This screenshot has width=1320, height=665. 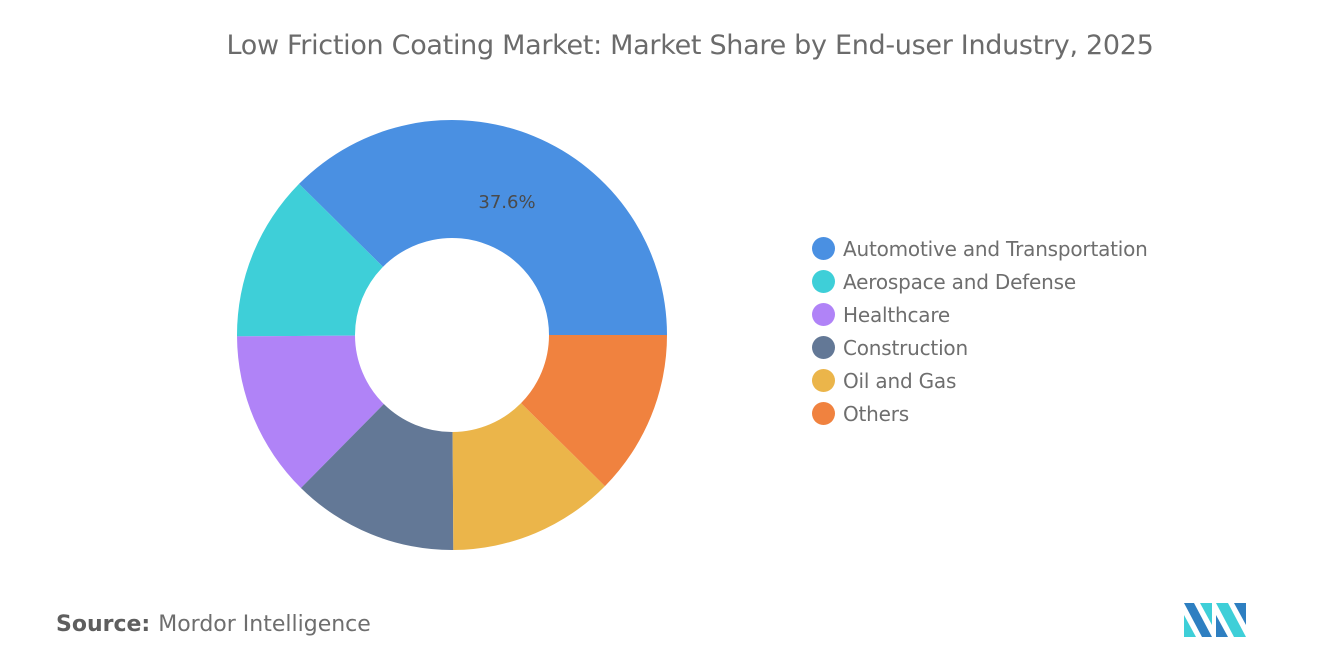 I want to click on source-value: Mordor Intelligence, so click(x=264, y=624).